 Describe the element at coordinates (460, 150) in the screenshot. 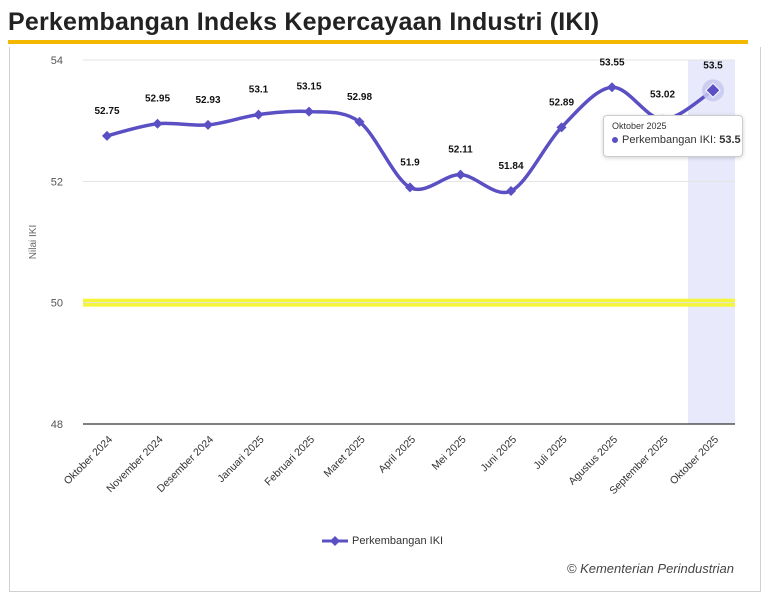

I see `data-label: 52.11` at that location.